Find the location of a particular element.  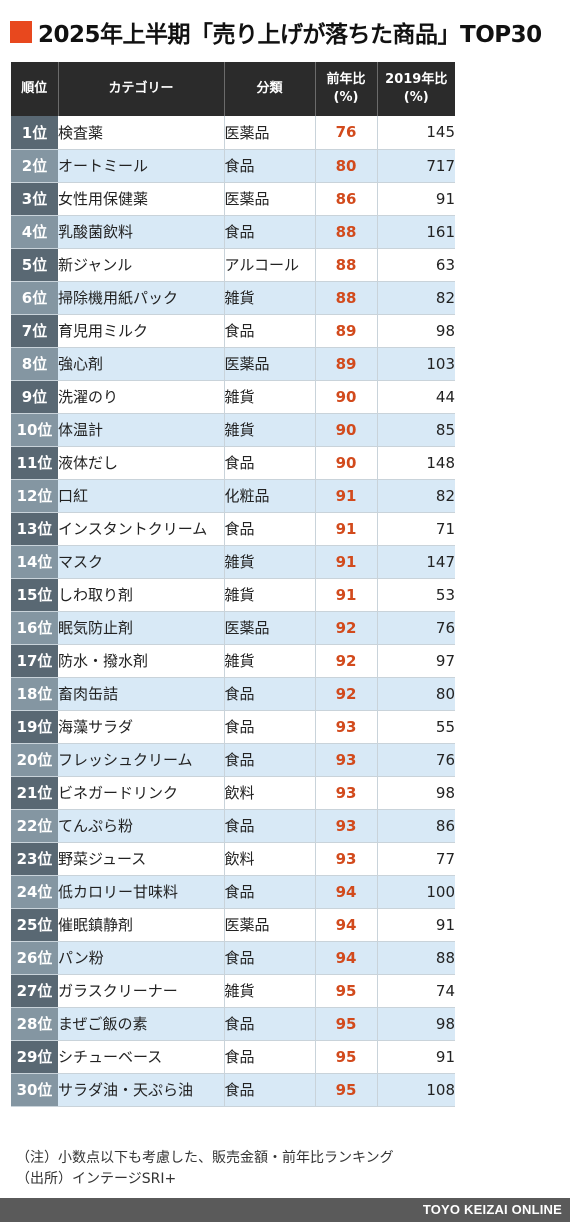

footer-brand: TOYO KEIZAI ONLINE is located at coordinates (492, 1209).